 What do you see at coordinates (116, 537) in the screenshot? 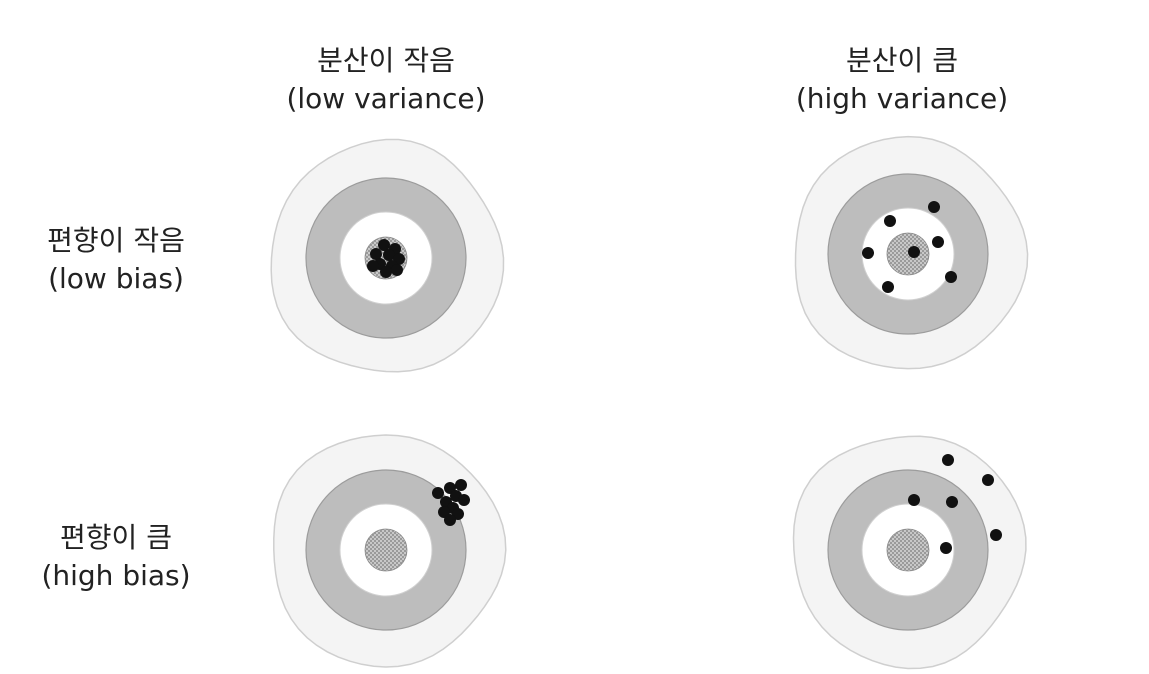
I see `row-label-high-bias-korean: 편향이 큼` at bounding box center [116, 537].